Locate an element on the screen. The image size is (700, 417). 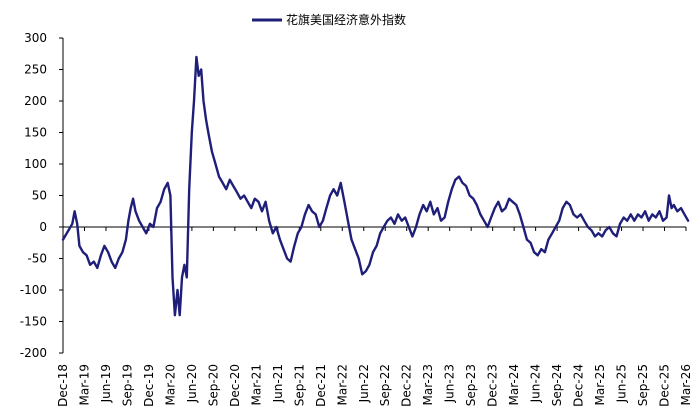
y-tick-label: -150 is located at coordinates (33, 322).